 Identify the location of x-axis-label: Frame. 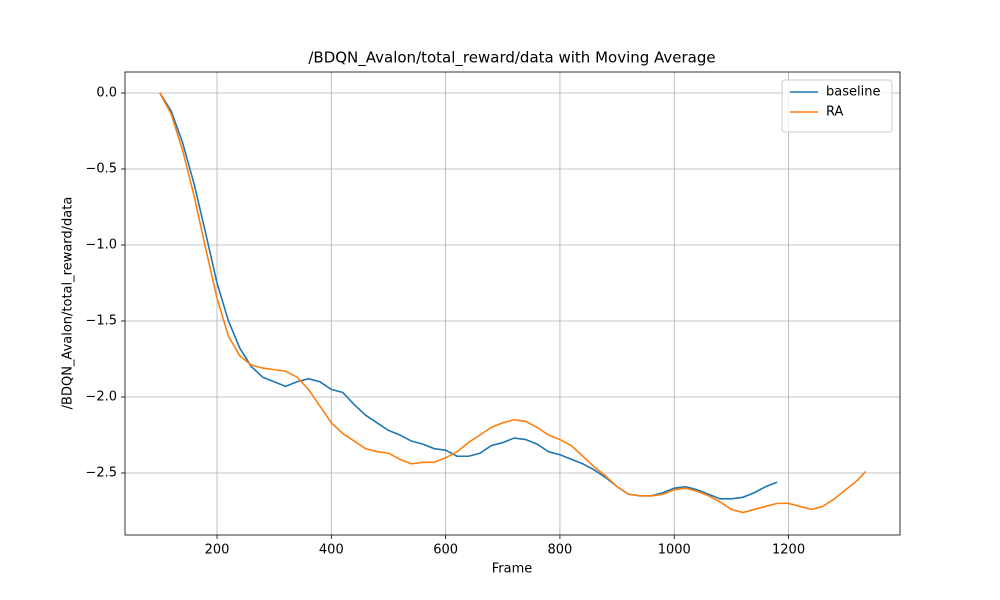
(512, 569).